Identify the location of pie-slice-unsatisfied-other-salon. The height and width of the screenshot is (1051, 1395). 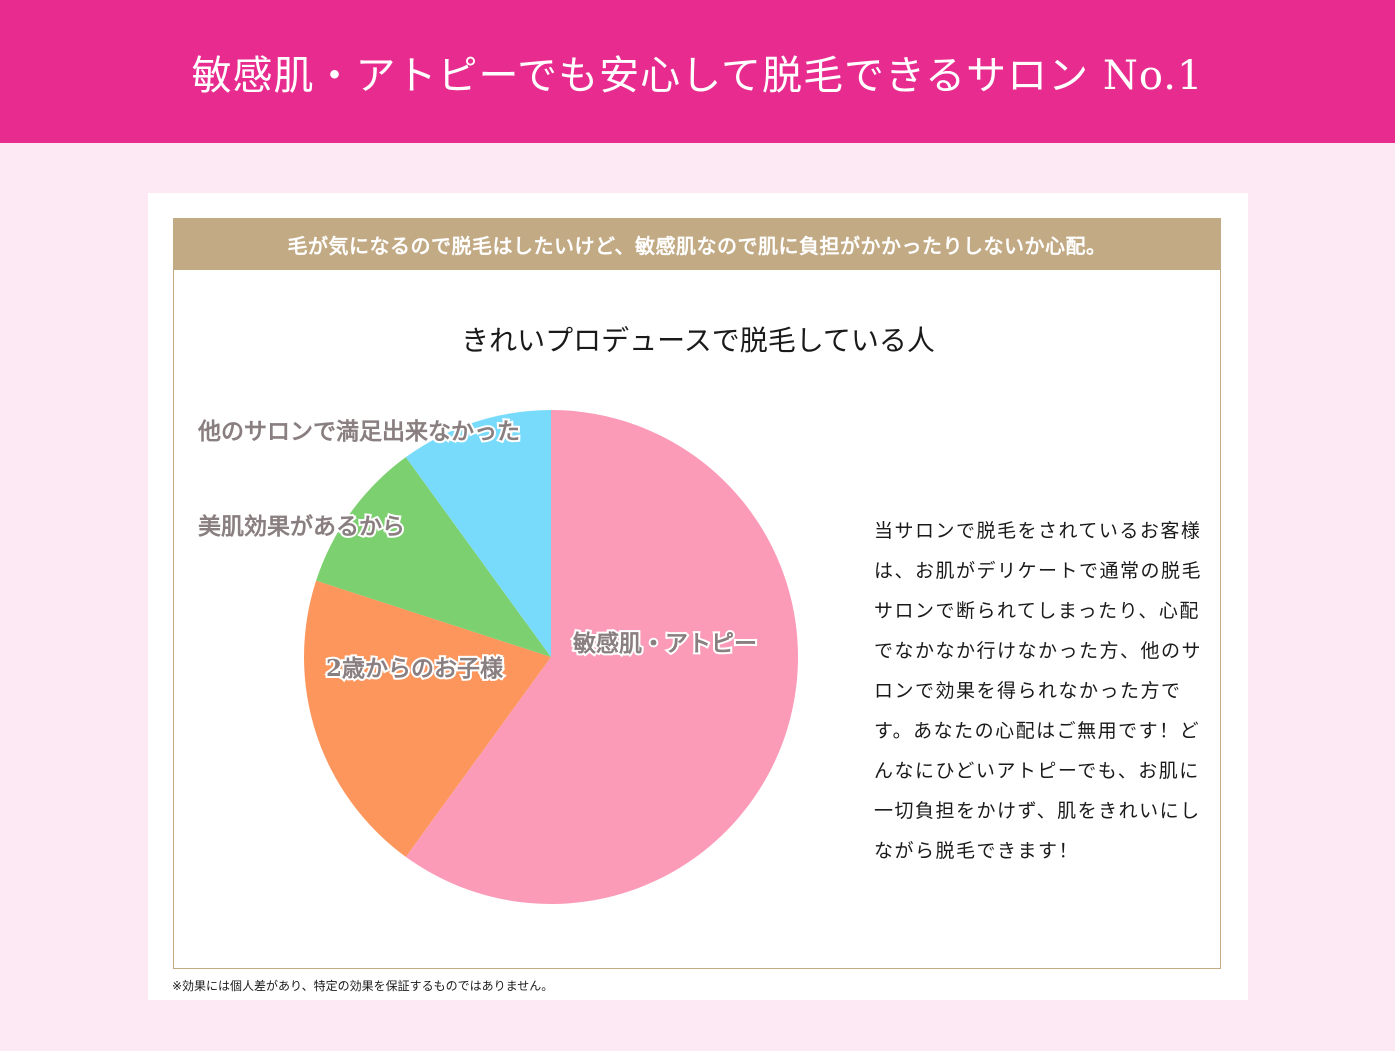
(478, 533).